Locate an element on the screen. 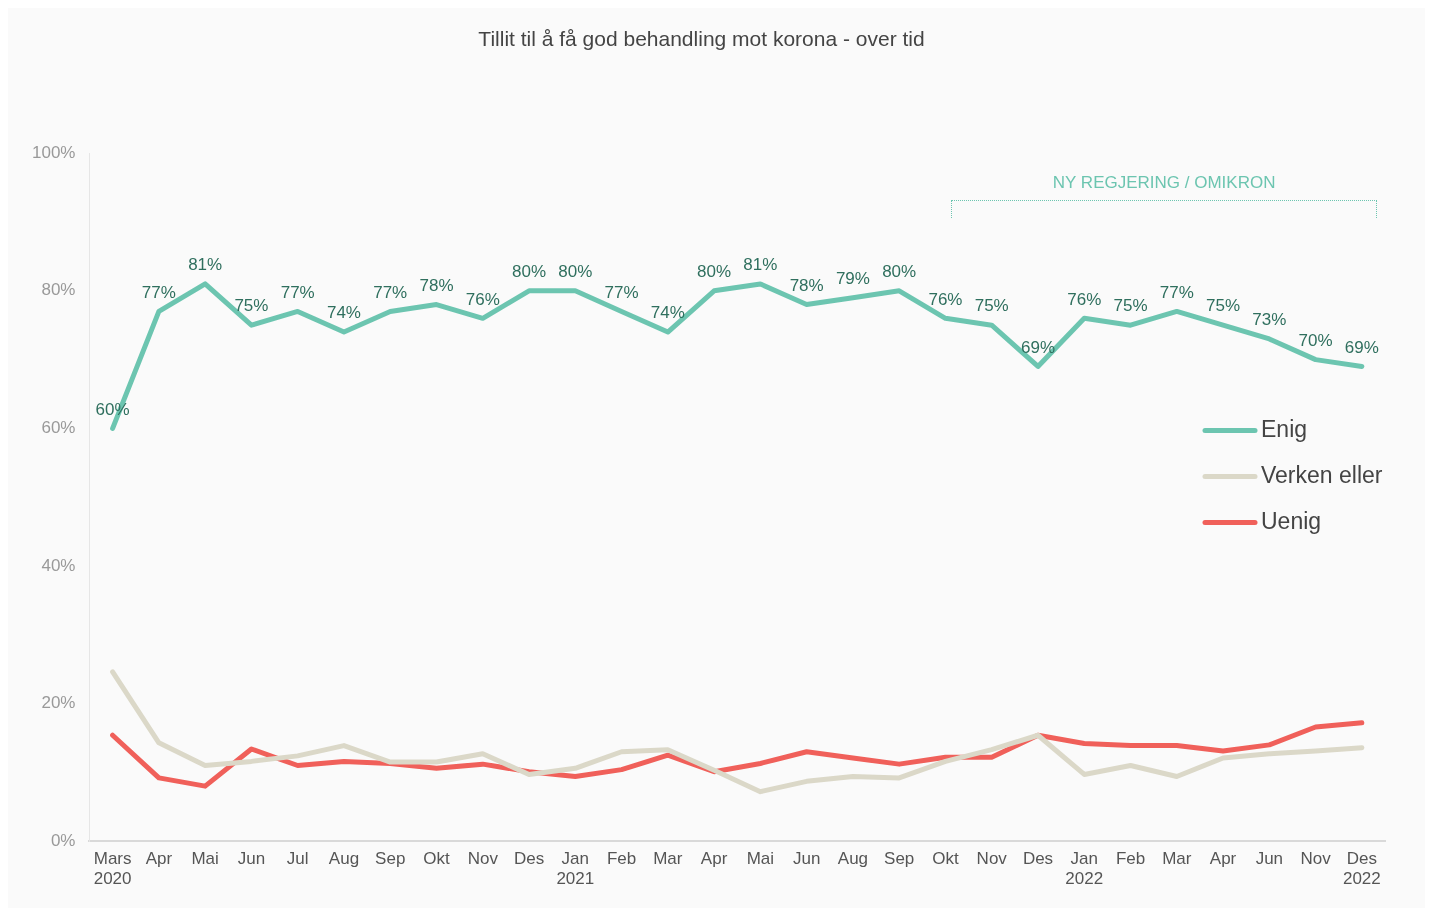 The image size is (1433, 917). legend-label: Enig is located at coordinates (1284, 428).